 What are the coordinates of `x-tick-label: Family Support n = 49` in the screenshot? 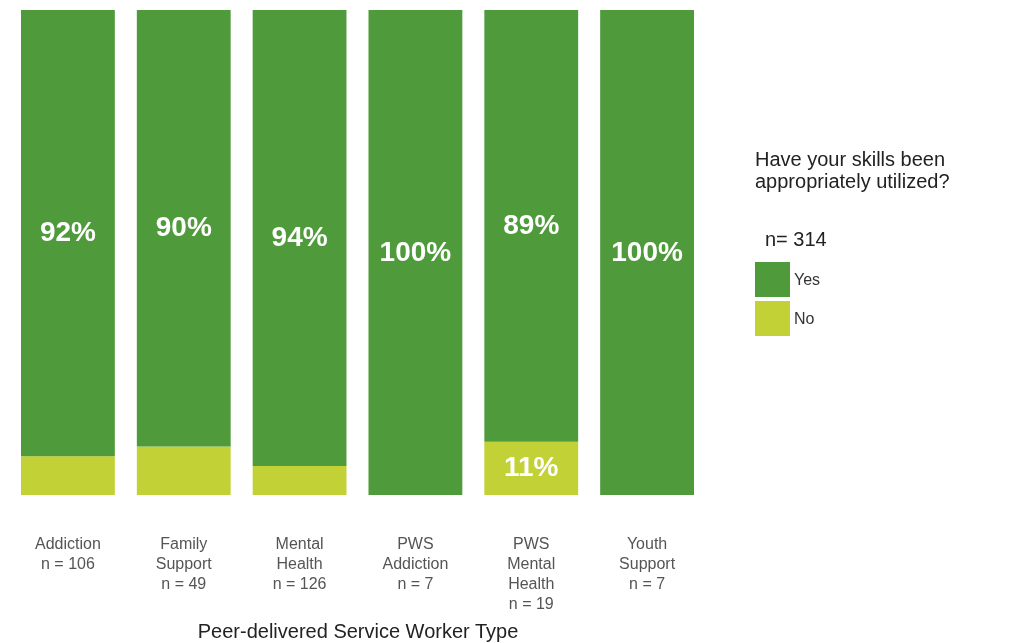 It's located at (184, 563).